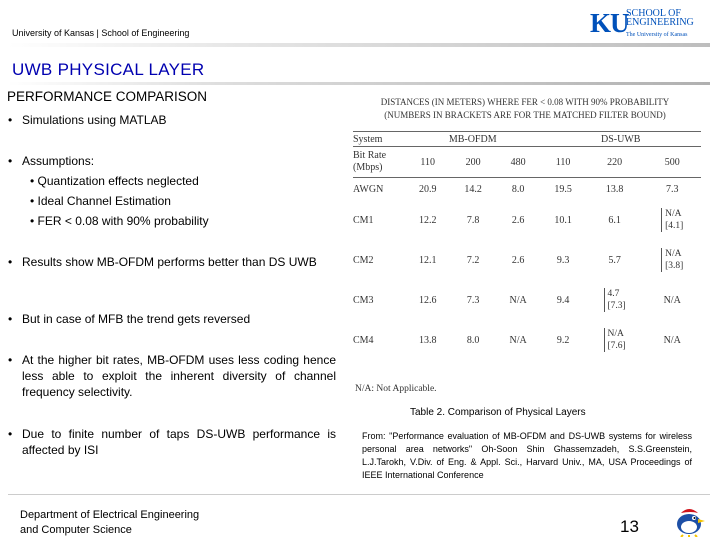 This screenshot has width=720, height=542. Describe the element at coordinates (379, 139) in the screenshot. I see `table-header-system: System` at that location.